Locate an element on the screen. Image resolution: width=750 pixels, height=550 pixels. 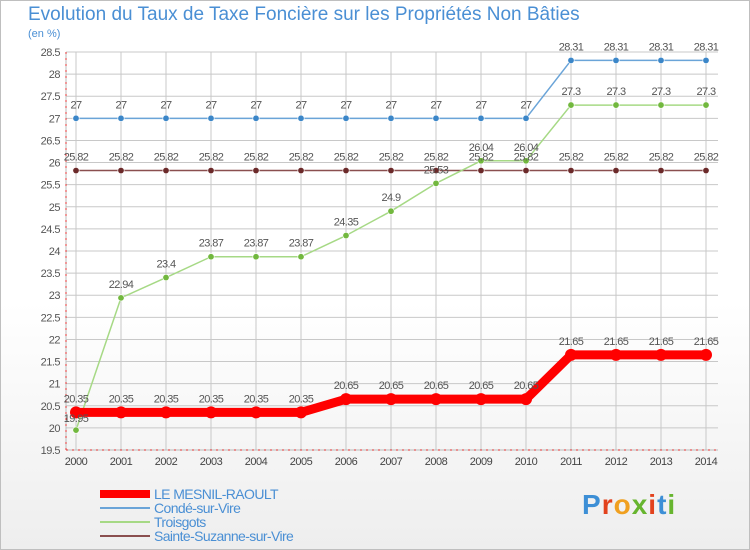
data-label: 22.94 is located at coordinates (121, 285).